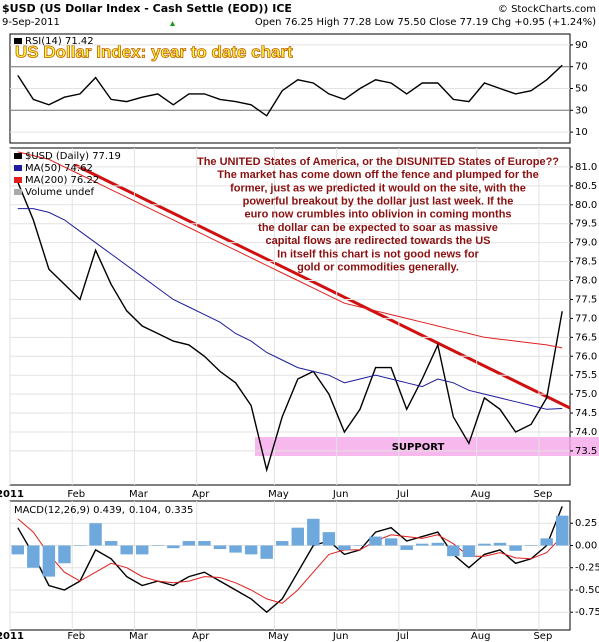 This screenshot has width=599, height=642. I want to click on y-tick-label: 77.0, so click(586, 318).